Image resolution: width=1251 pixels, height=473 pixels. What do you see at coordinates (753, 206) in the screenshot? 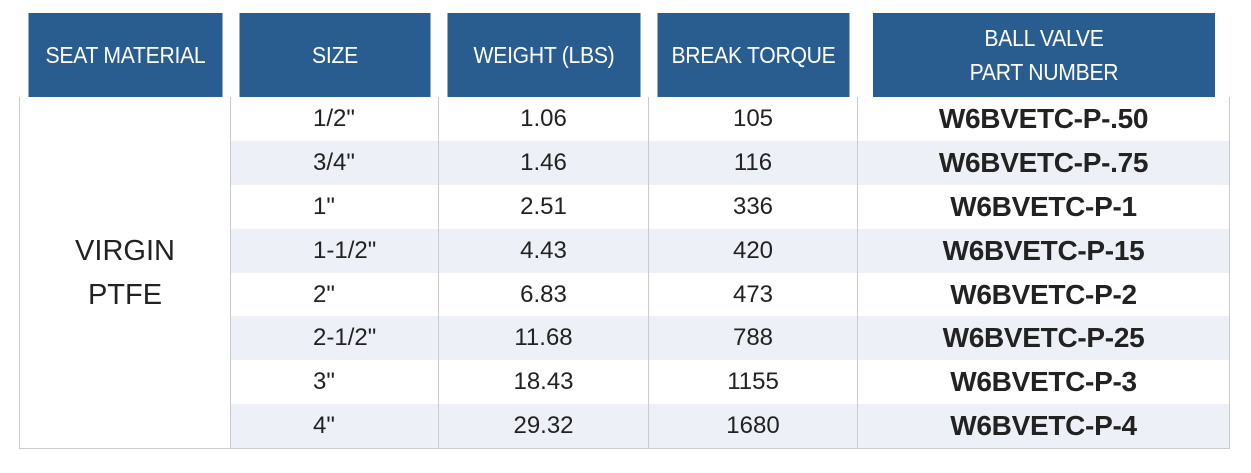
I see `torque-cell: 336` at bounding box center [753, 206].